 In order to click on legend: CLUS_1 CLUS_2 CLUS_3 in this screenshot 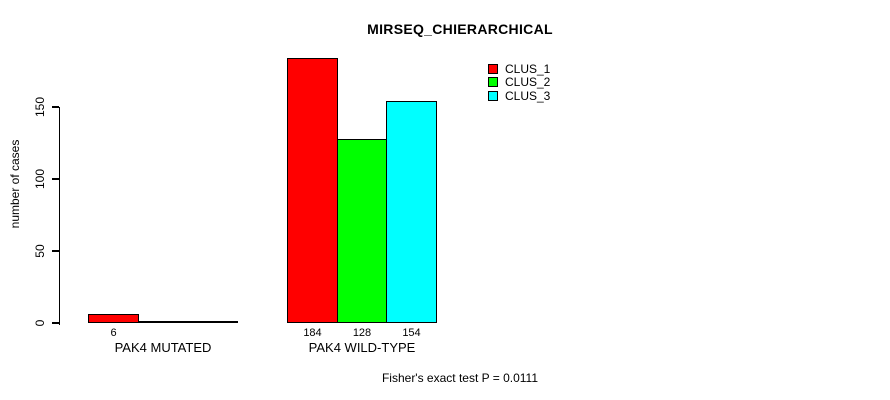, I will do `click(519, 82)`.